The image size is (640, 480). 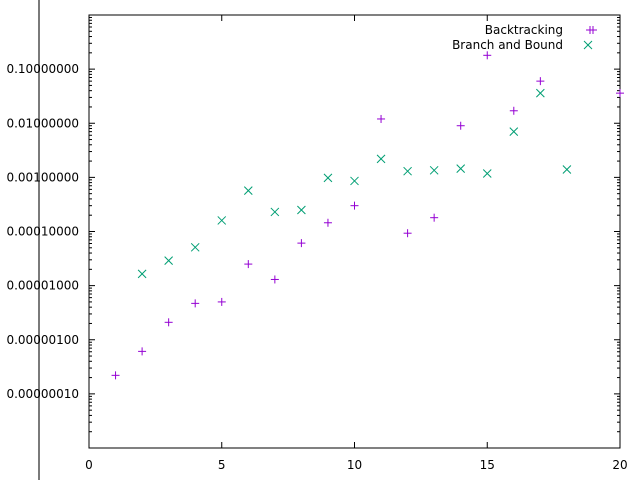 I want to click on y-tick-label: 0.00000100, so click(x=42, y=340).